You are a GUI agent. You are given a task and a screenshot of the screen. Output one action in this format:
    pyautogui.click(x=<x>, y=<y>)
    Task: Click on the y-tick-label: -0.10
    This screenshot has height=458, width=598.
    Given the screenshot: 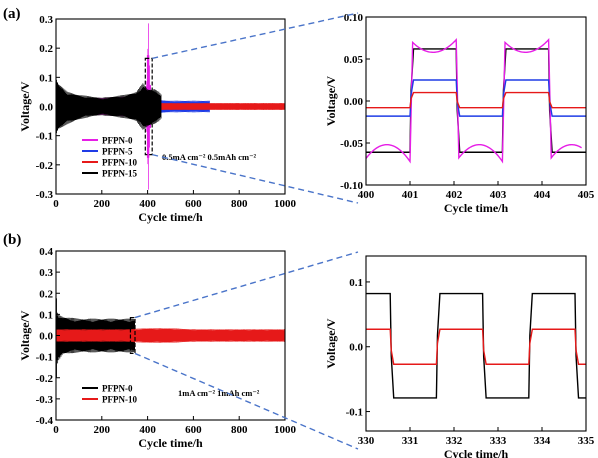 What is the action you would take?
    pyautogui.click(x=351, y=186)
    